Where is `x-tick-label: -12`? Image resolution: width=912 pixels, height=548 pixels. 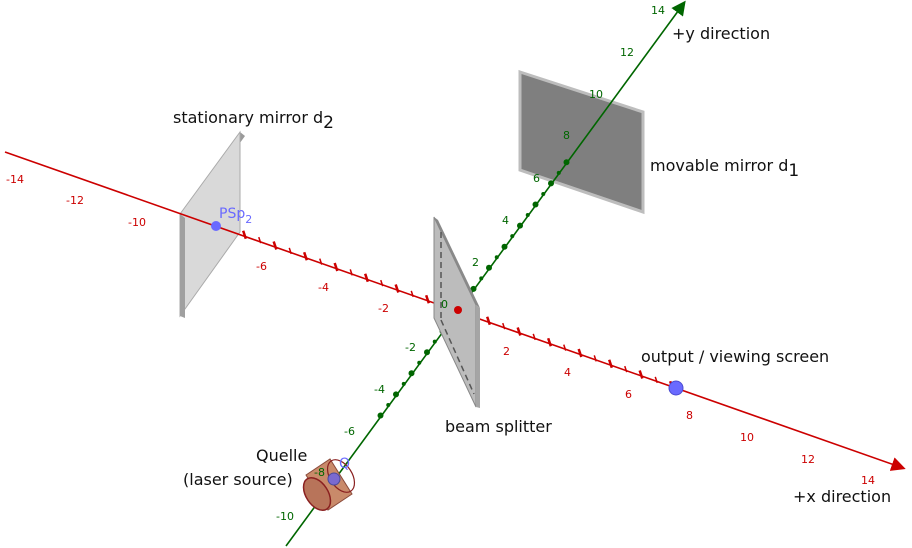 x-tick-label: -12 is located at coordinates (75, 200).